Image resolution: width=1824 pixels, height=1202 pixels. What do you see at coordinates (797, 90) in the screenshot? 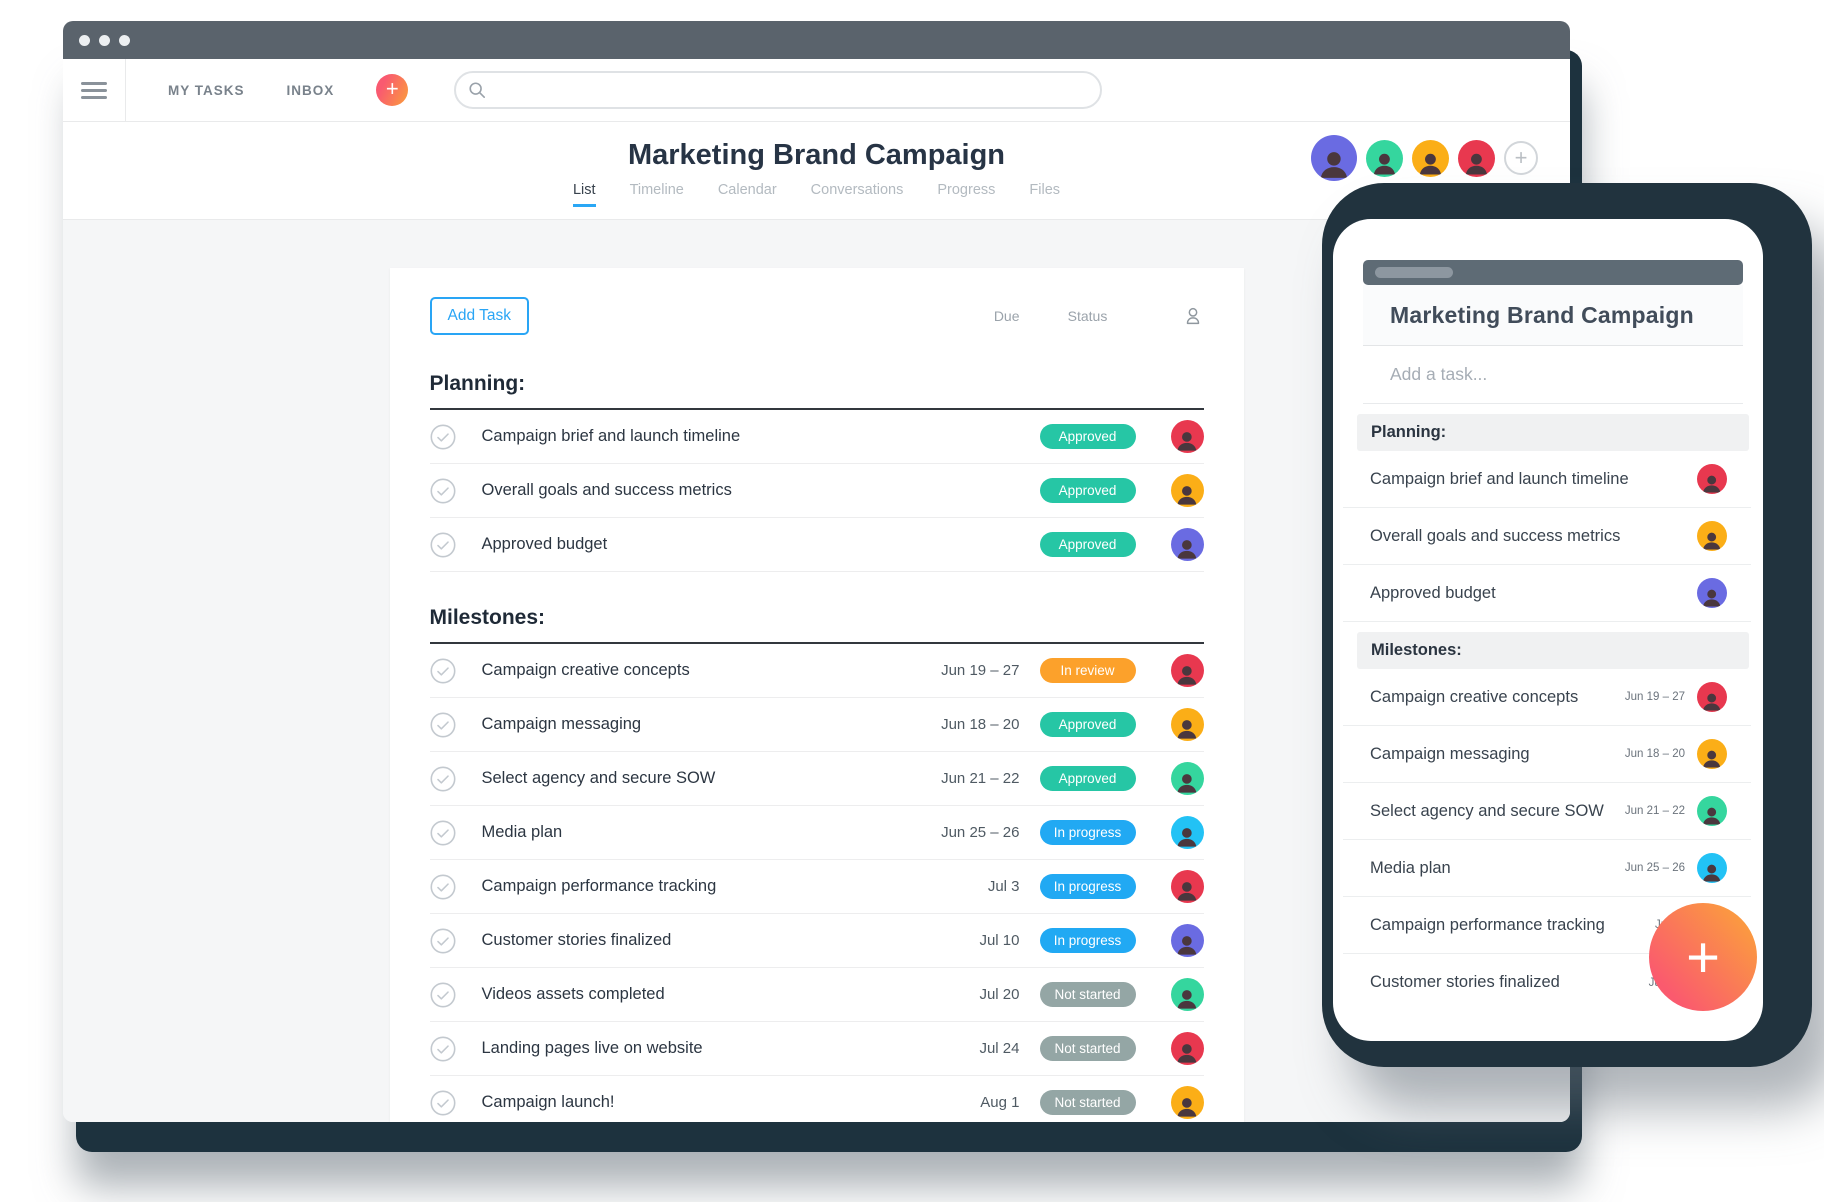
I see `search-input` at bounding box center [797, 90].